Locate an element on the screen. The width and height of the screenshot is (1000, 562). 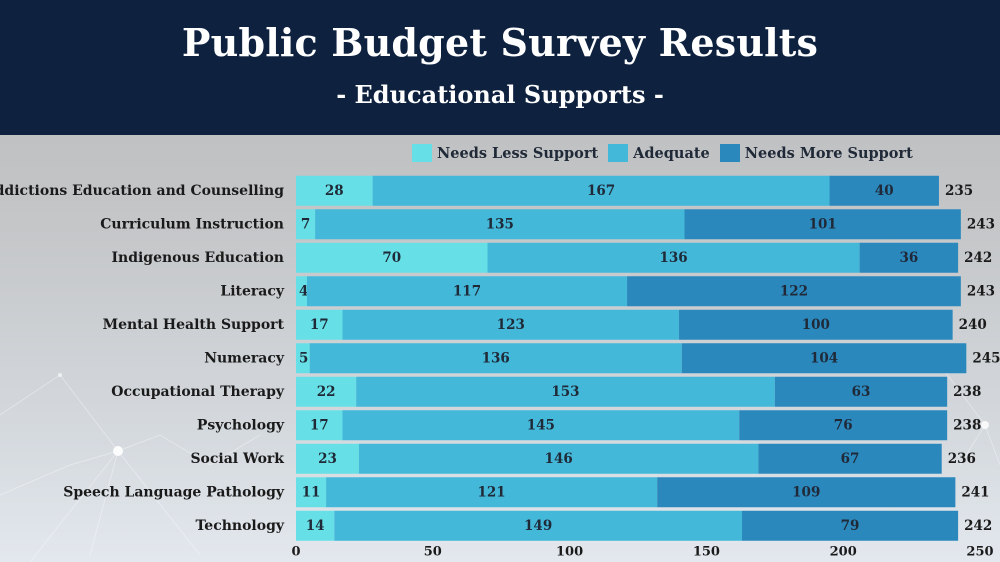
category-label: Social Work is located at coordinates (237, 459).